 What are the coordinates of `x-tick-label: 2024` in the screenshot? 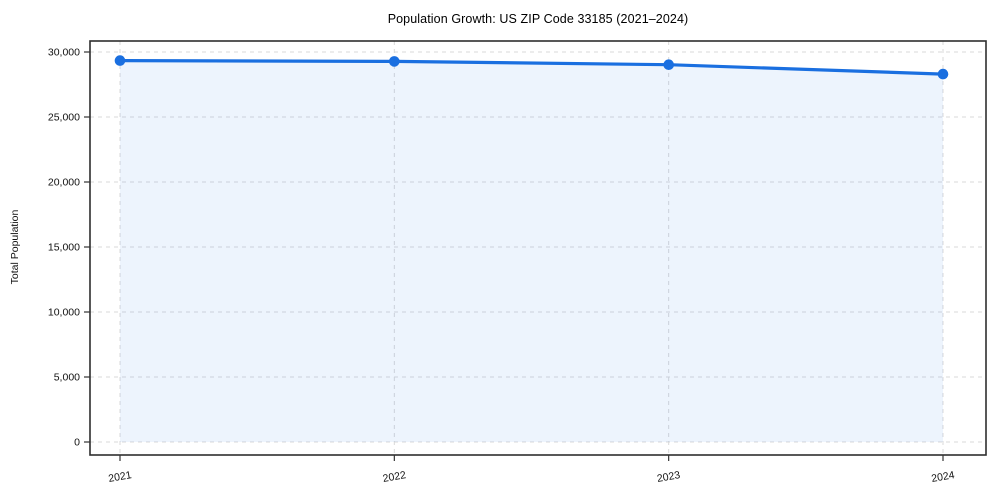 It's located at (942, 477).